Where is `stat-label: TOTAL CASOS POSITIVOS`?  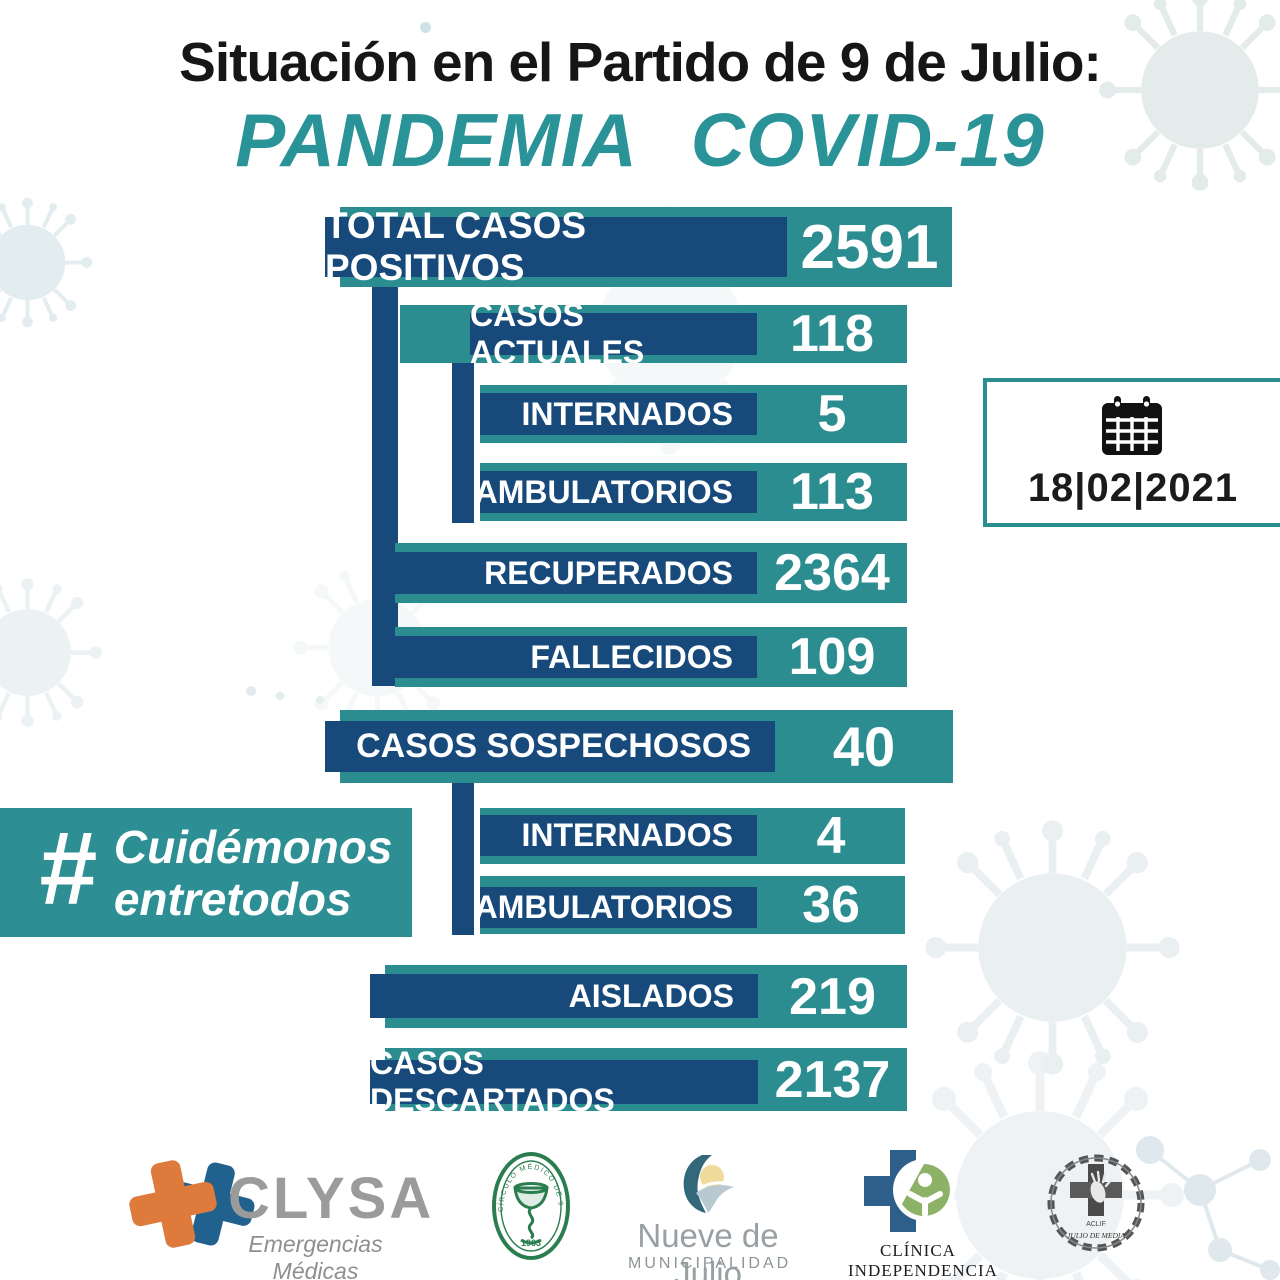 stat-label: TOTAL CASOS POSITIVOS is located at coordinates (556, 246).